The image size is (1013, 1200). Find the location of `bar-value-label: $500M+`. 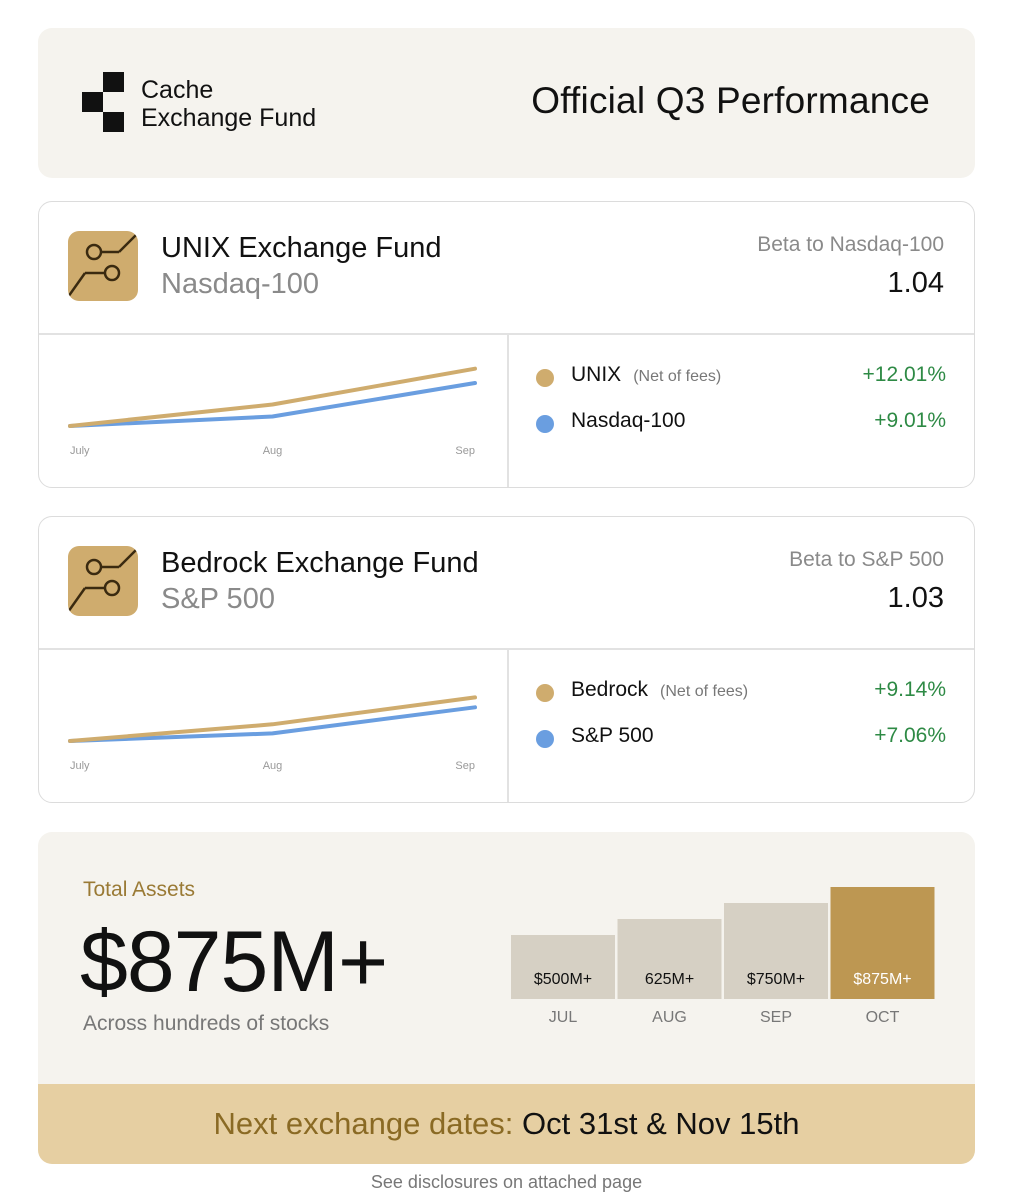

bar-value-label: $500M+ is located at coordinates (563, 979).